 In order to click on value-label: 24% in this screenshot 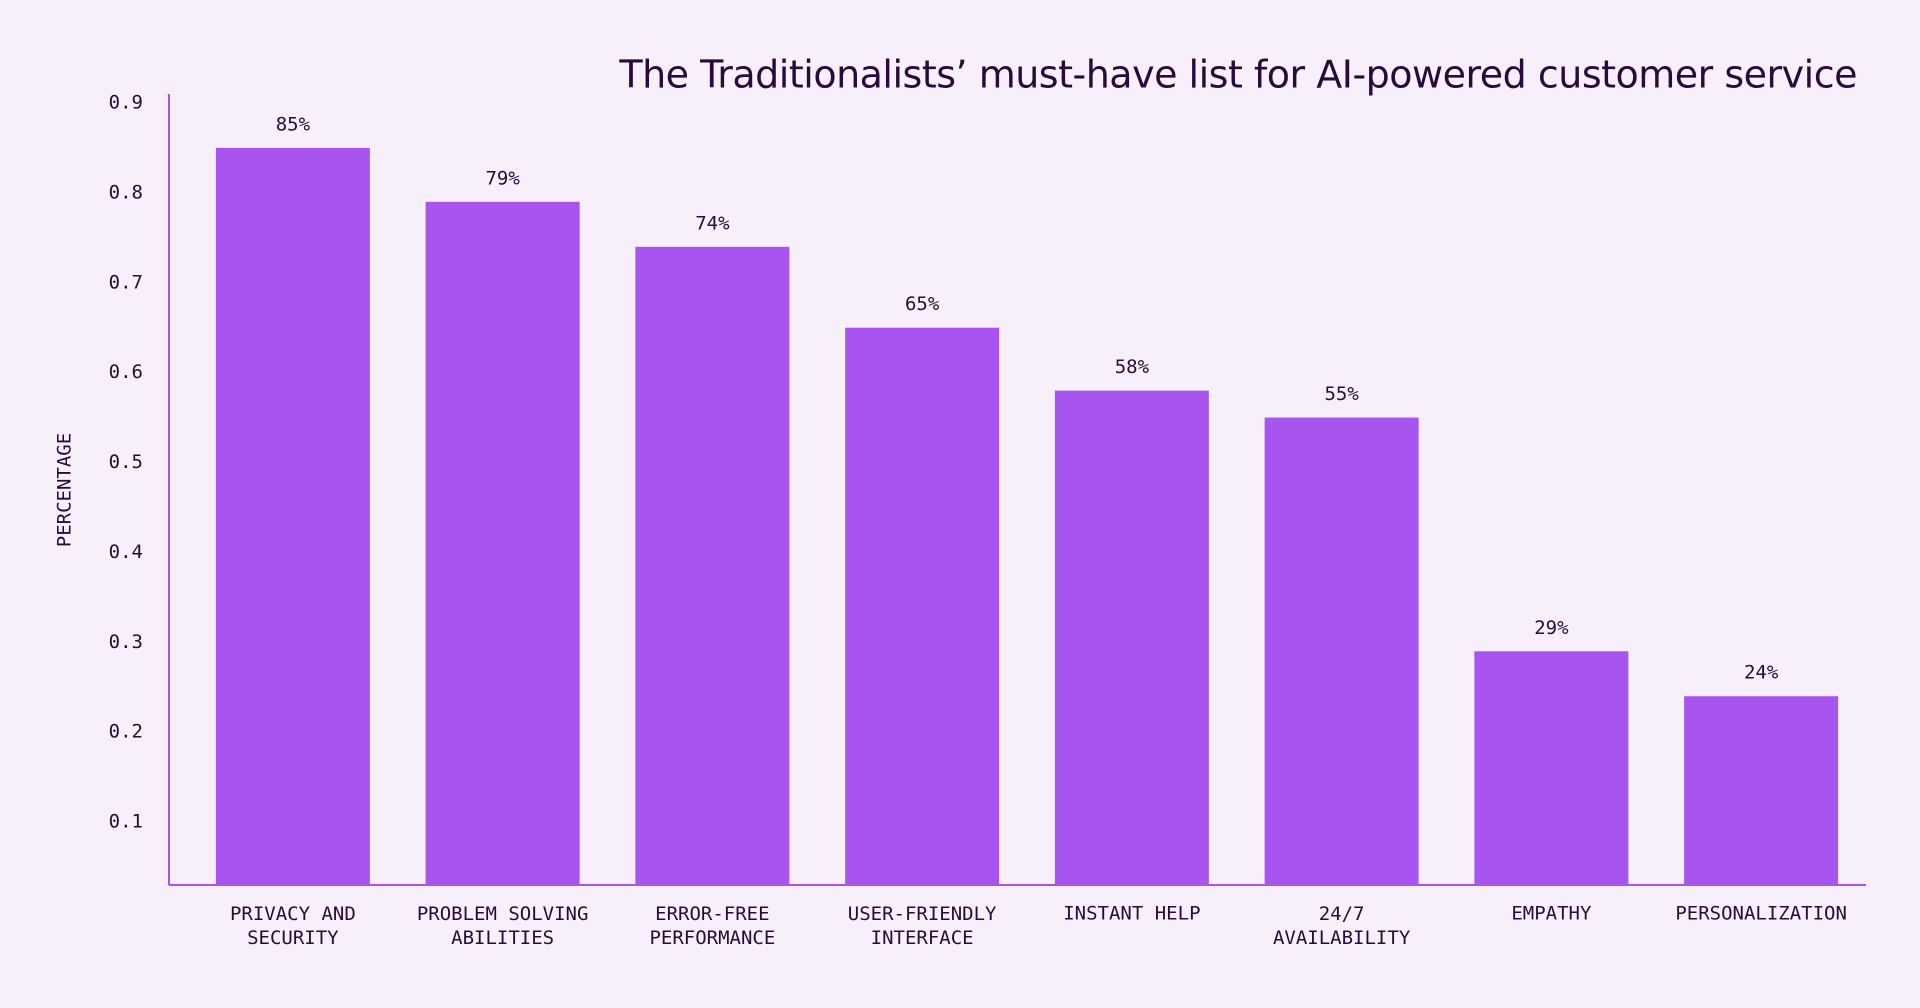, I will do `click(1761, 673)`.